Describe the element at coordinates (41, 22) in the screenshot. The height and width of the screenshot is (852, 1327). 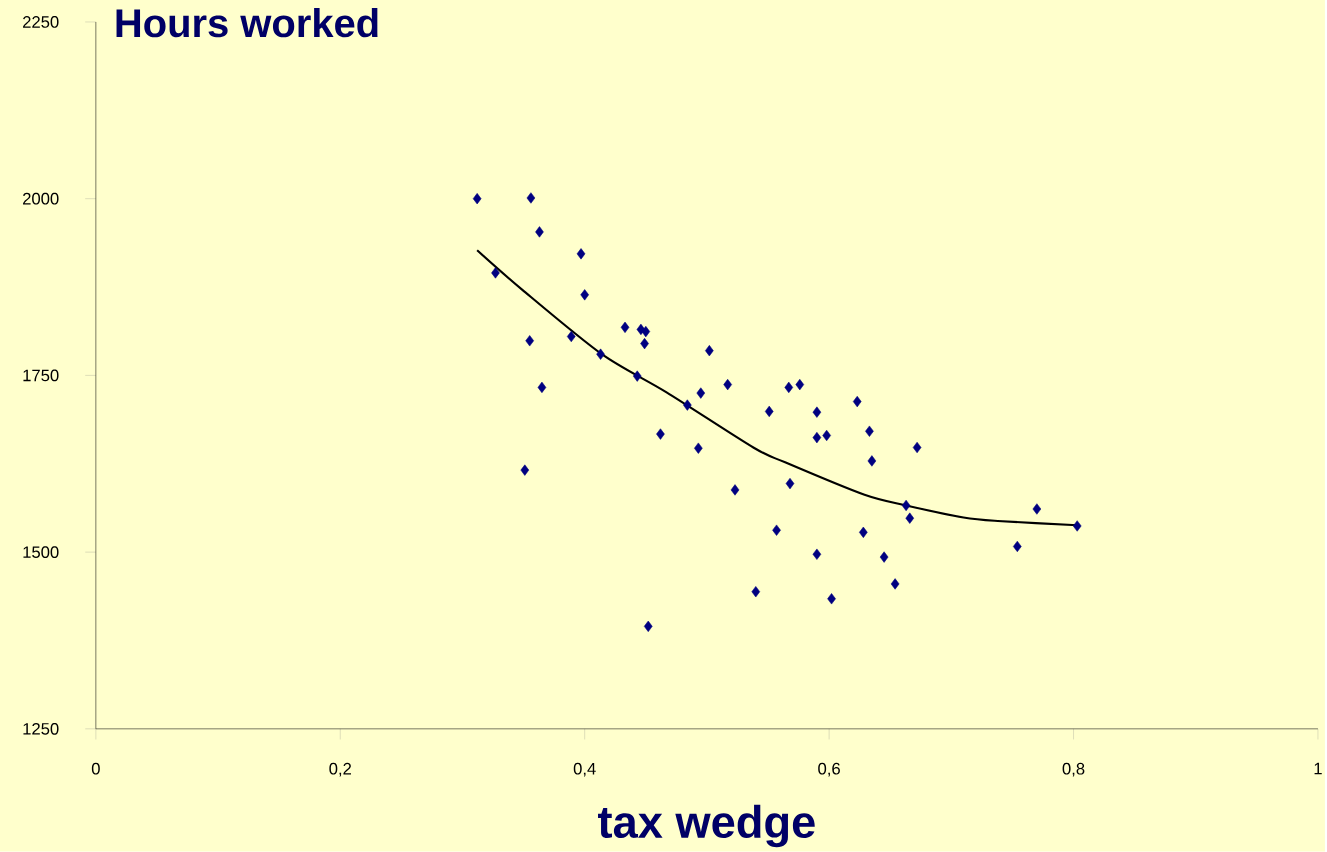
I see `y-tick-label: 2250` at that location.